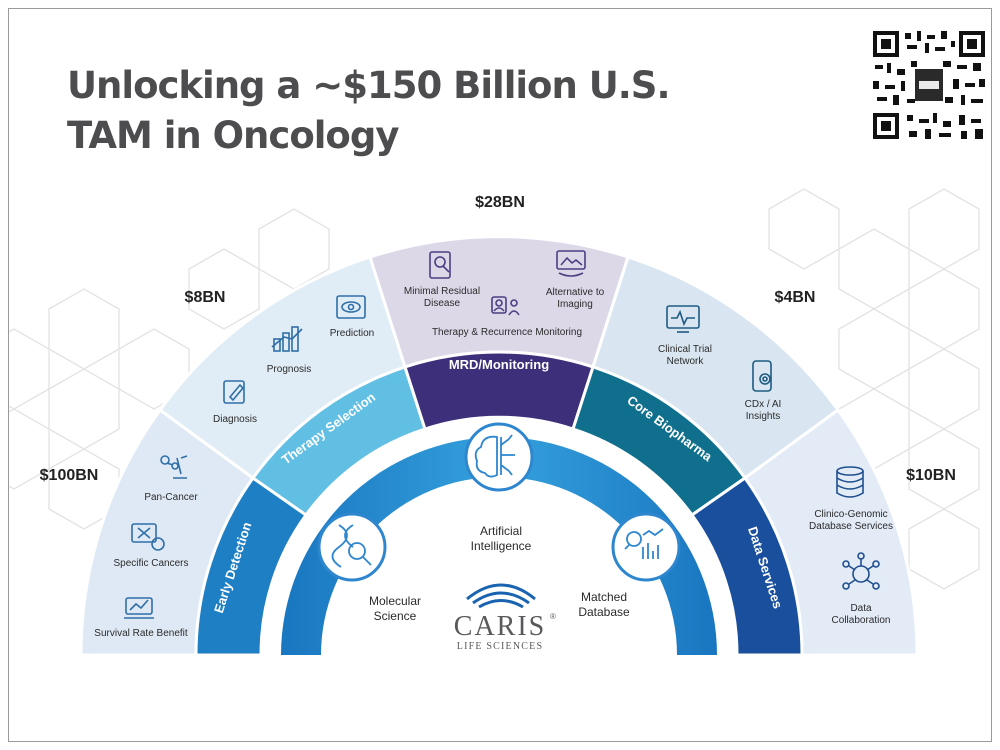 Image resolution: width=1000 pixels, height=750 pixels. I want to click on label-cdx-line1: CDx / AI, so click(763, 404).